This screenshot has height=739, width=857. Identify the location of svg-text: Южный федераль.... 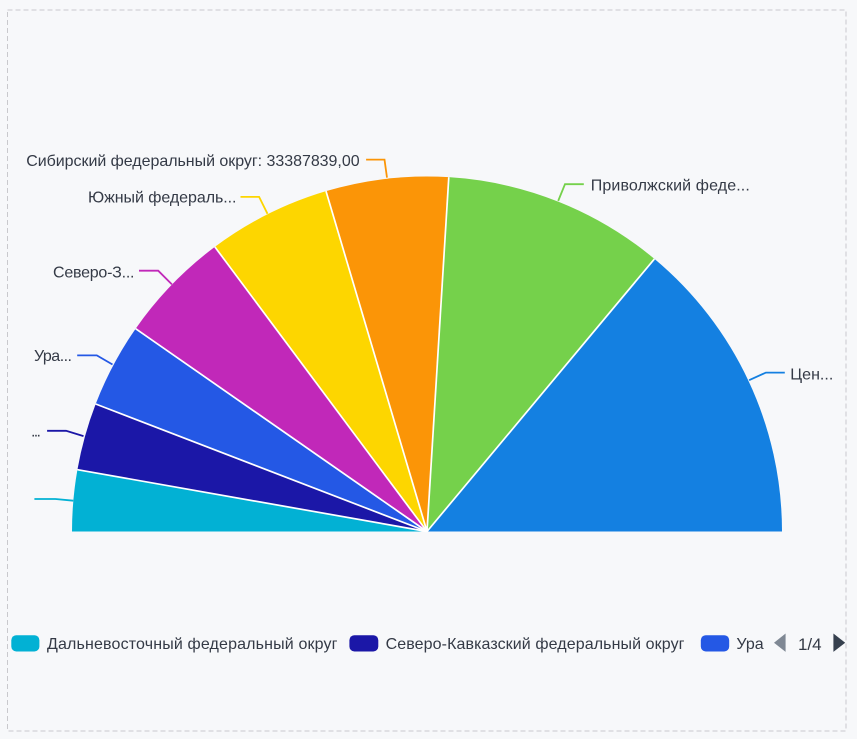
(162, 197).